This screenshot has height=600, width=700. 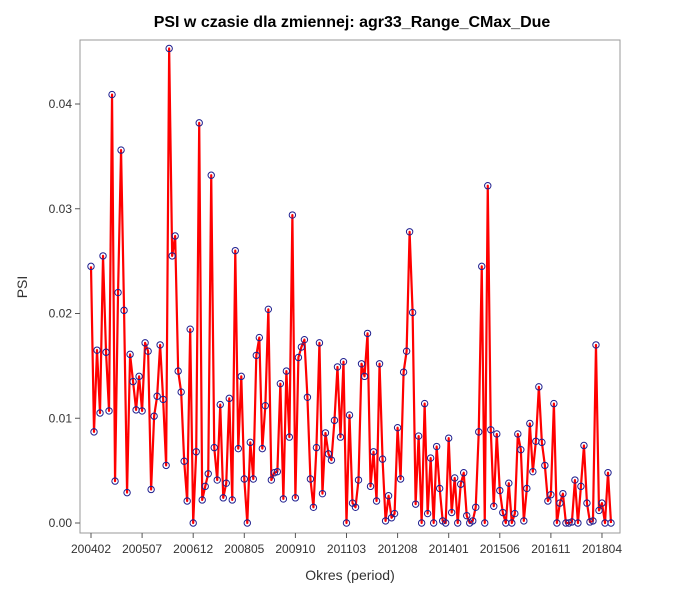 I want to click on y-tick-label: 0.01, so click(x=61, y=418).